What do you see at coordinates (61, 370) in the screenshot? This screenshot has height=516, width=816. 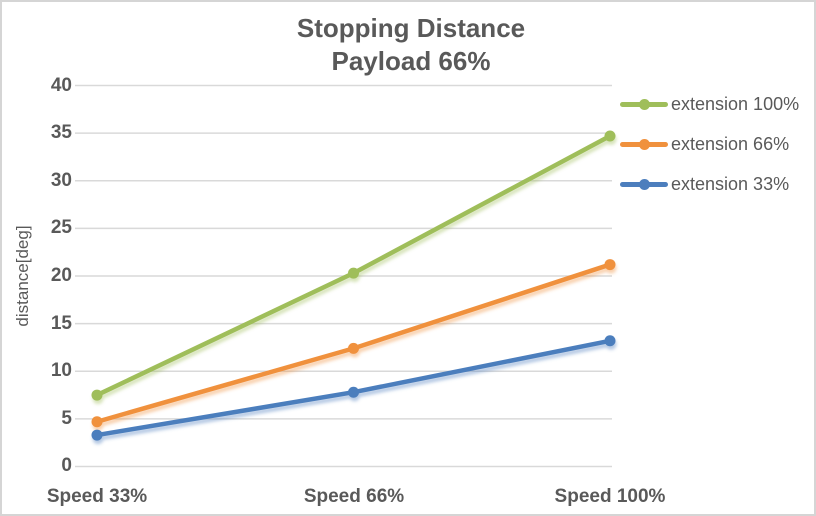 I see `y-tick-label-10: 10` at bounding box center [61, 370].